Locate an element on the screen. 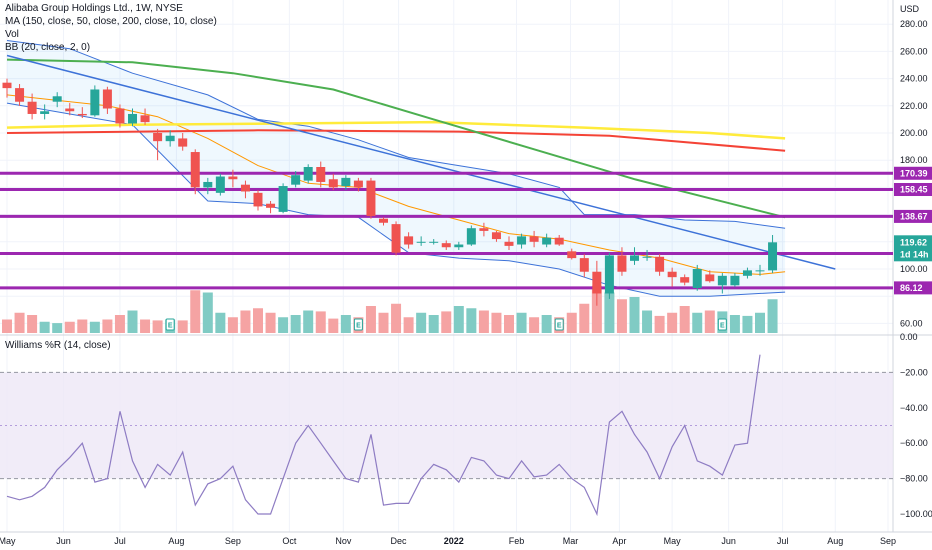  time-tick-label: Aug is located at coordinates (176, 541).